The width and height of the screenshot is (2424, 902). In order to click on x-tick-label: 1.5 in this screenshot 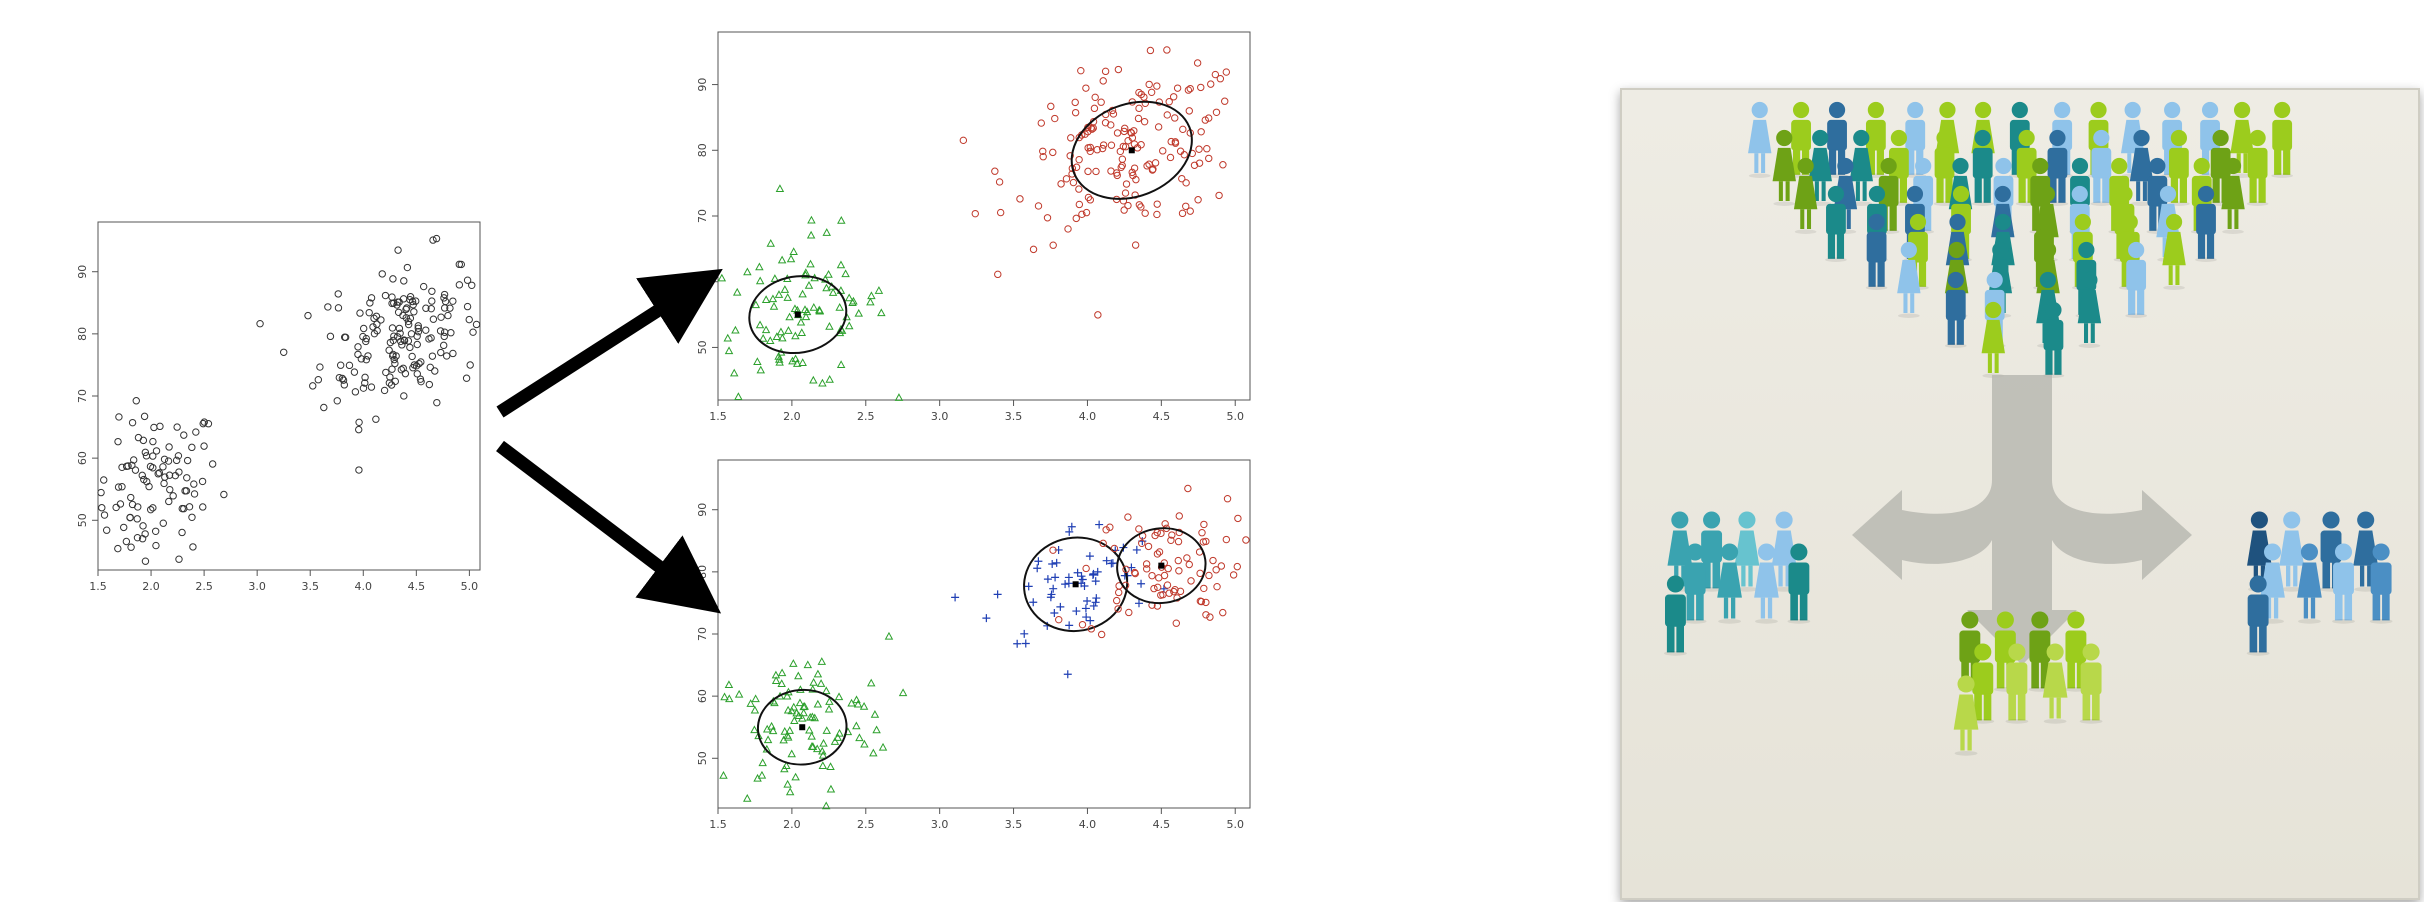, I will do `click(98, 586)`.